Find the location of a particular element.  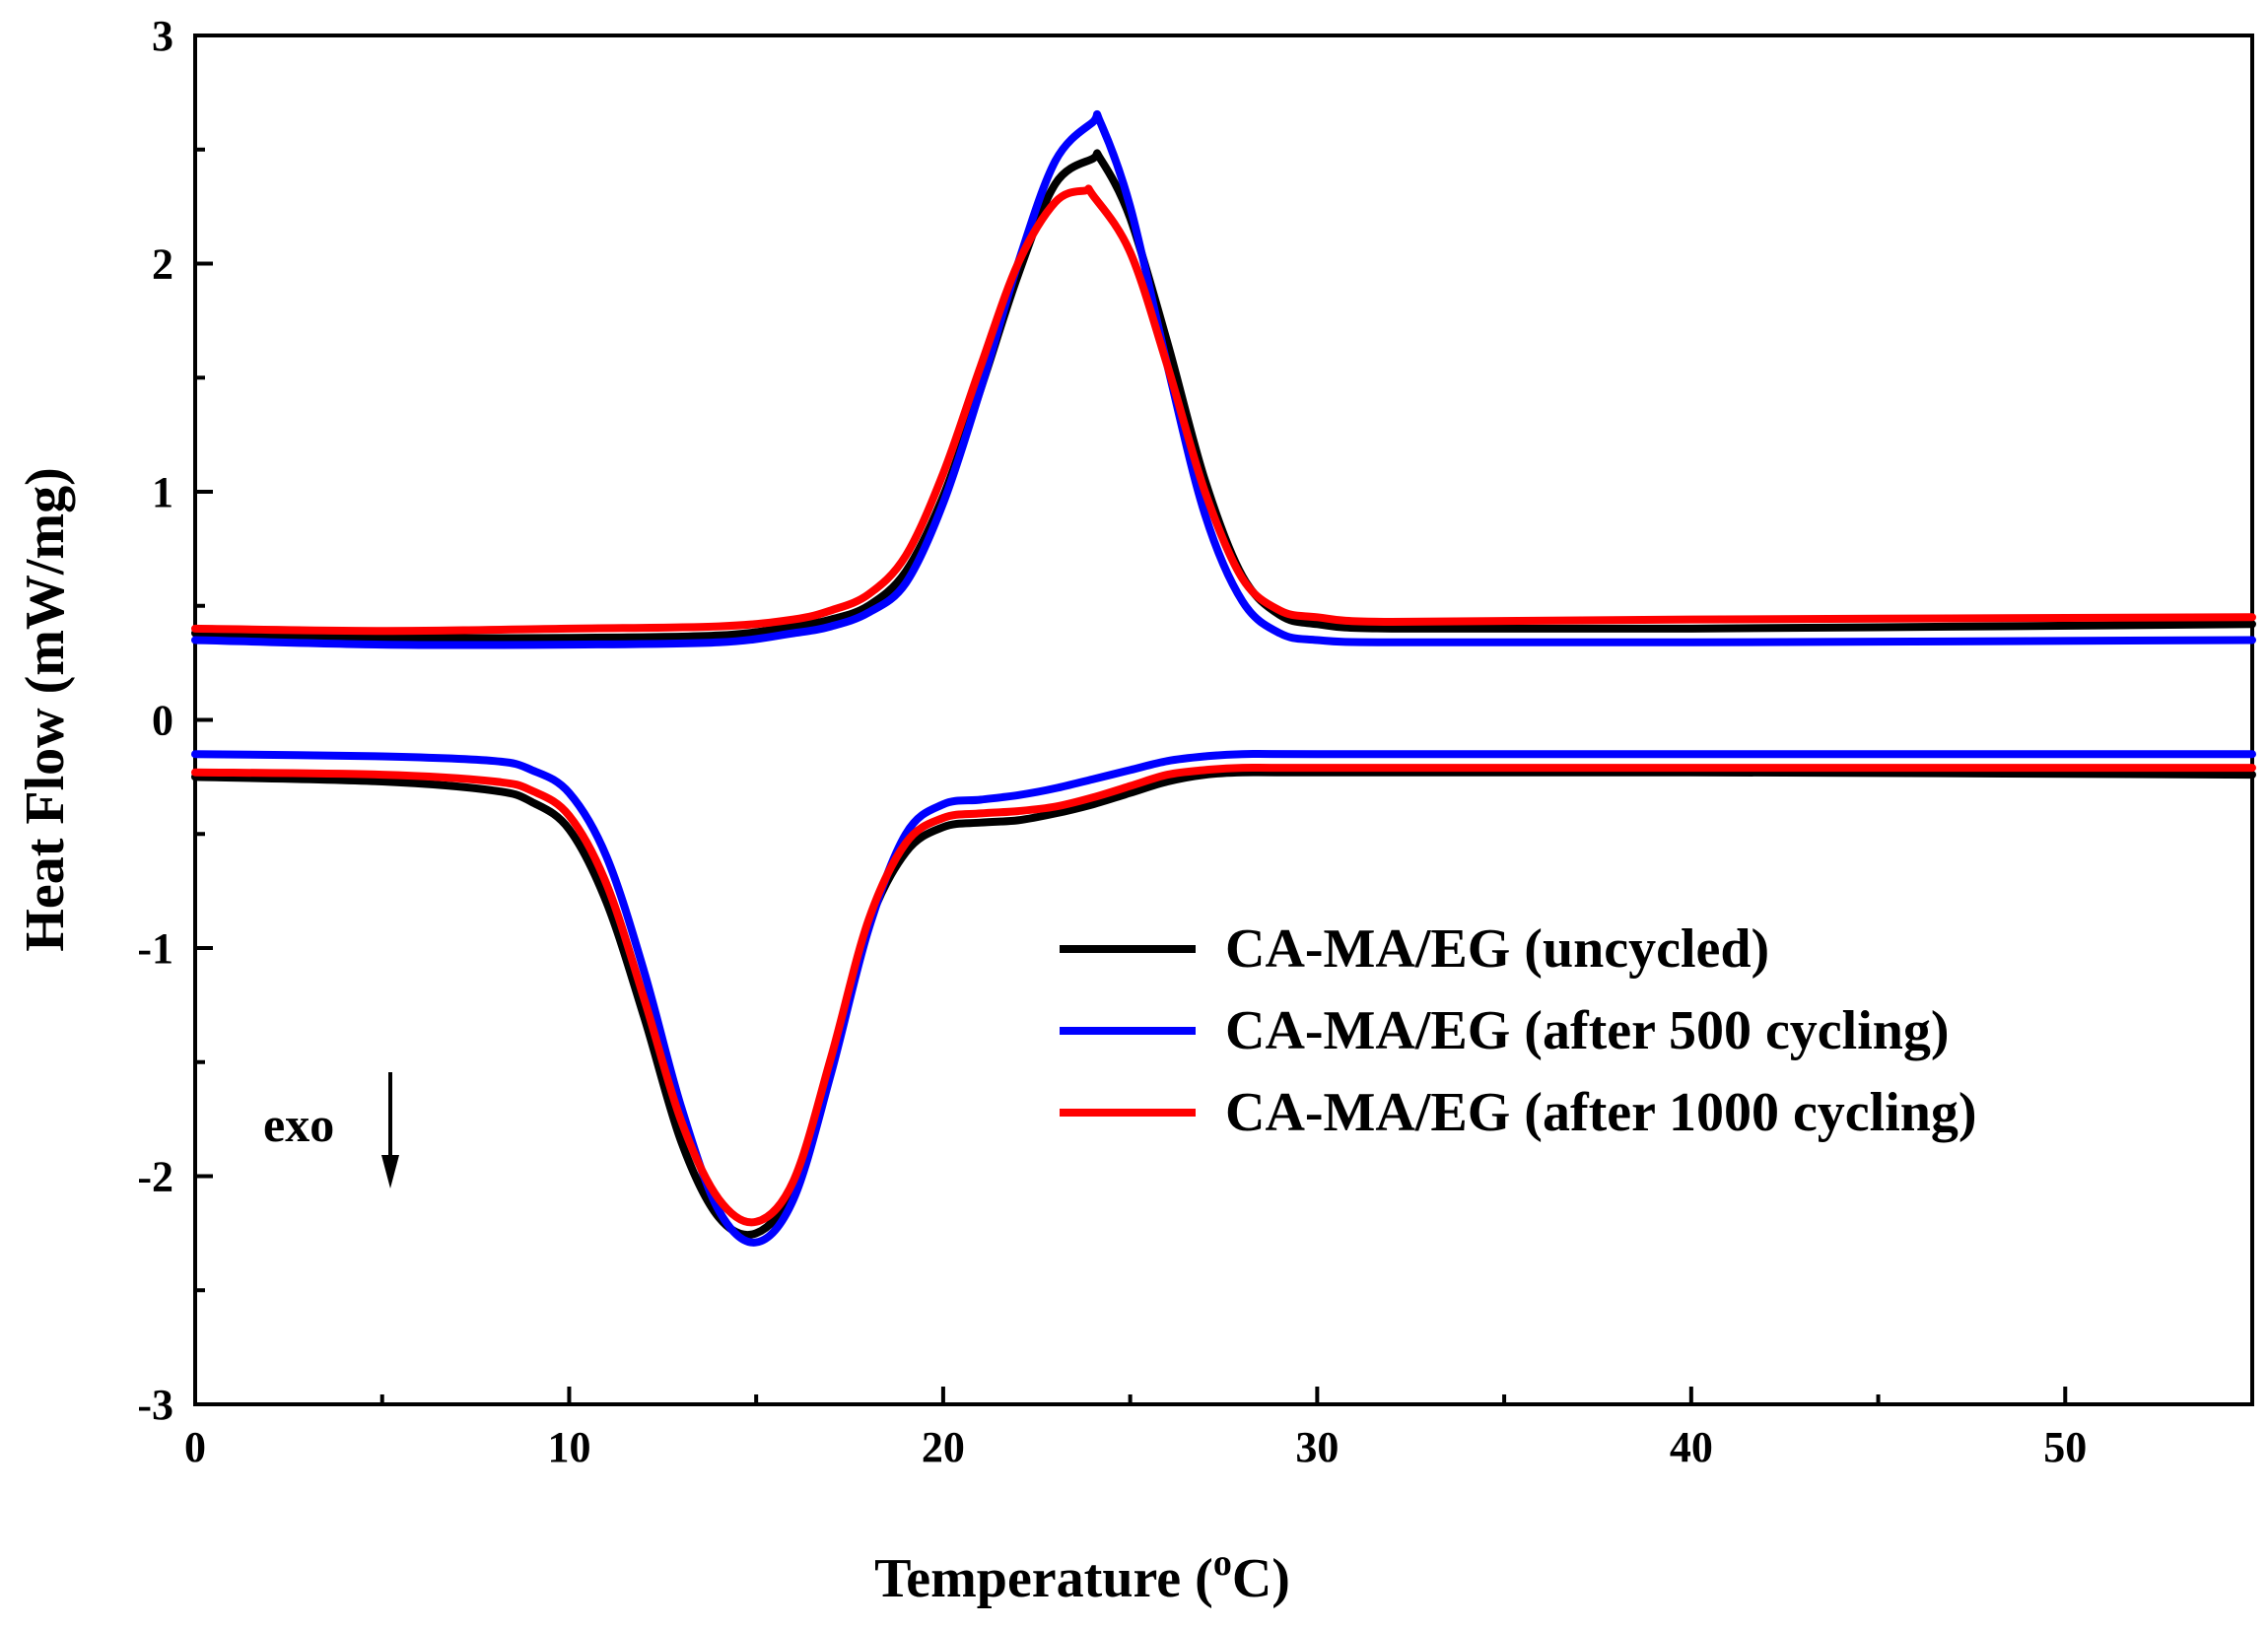

exo-label: exo is located at coordinates (298, 1124).